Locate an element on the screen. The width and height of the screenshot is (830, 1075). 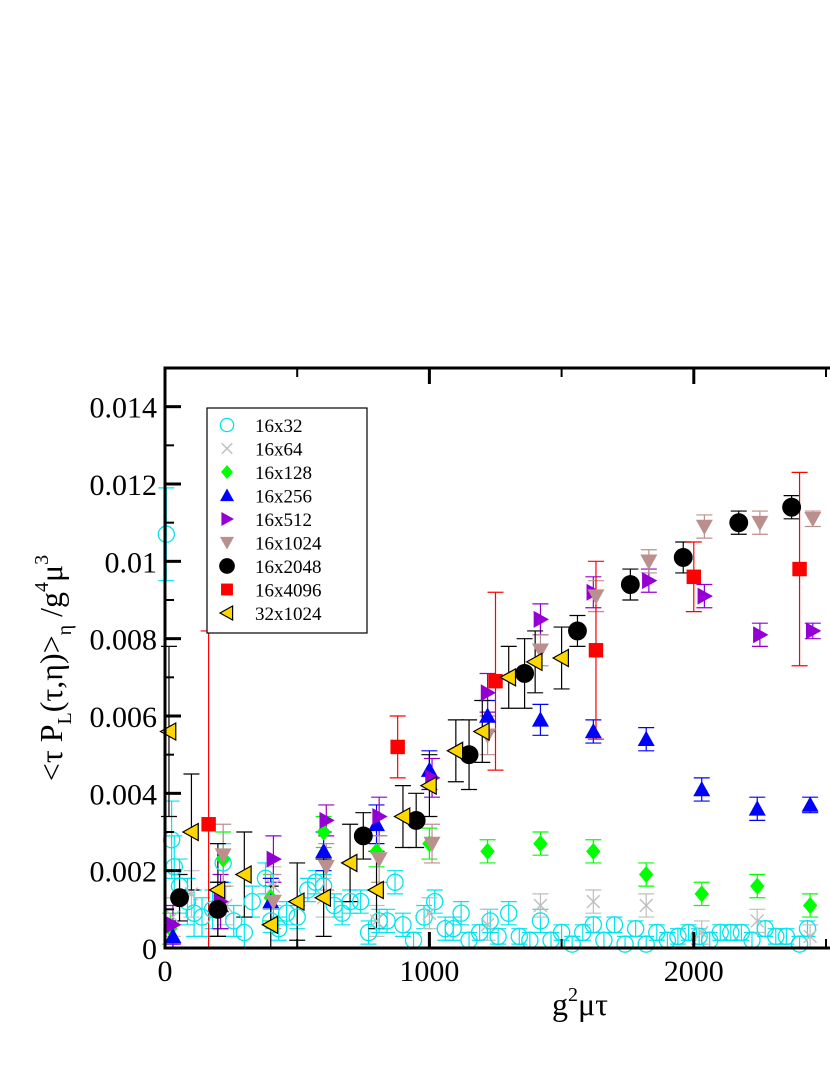
legend-item-16x128: 16x128 is located at coordinates (266, 473).